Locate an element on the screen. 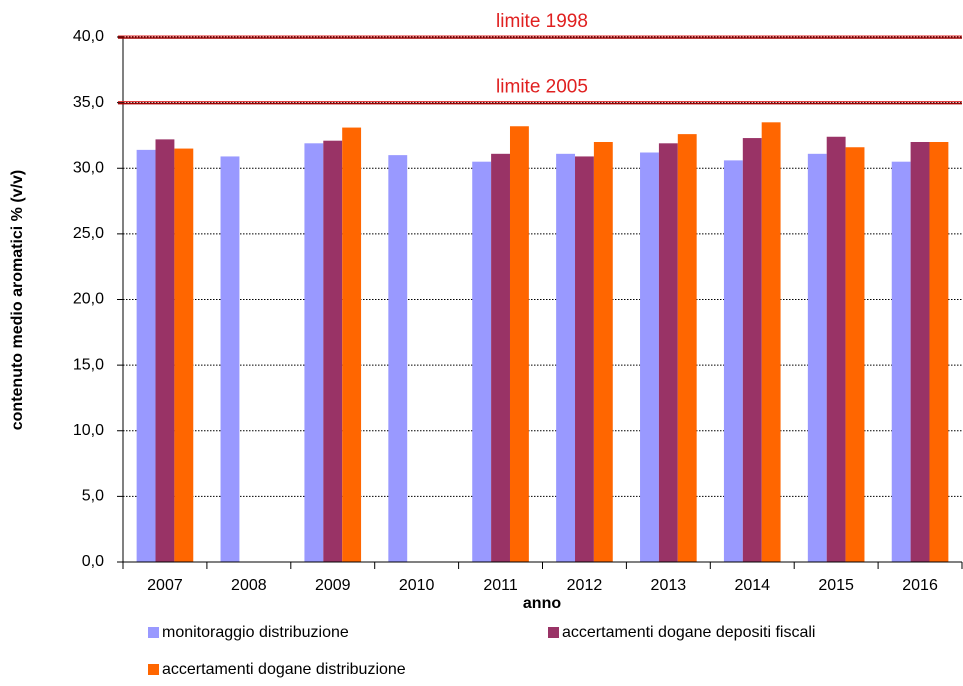 The image size is (963, 686). x-tick-label: 2011 is located at coordinates (500, 585).